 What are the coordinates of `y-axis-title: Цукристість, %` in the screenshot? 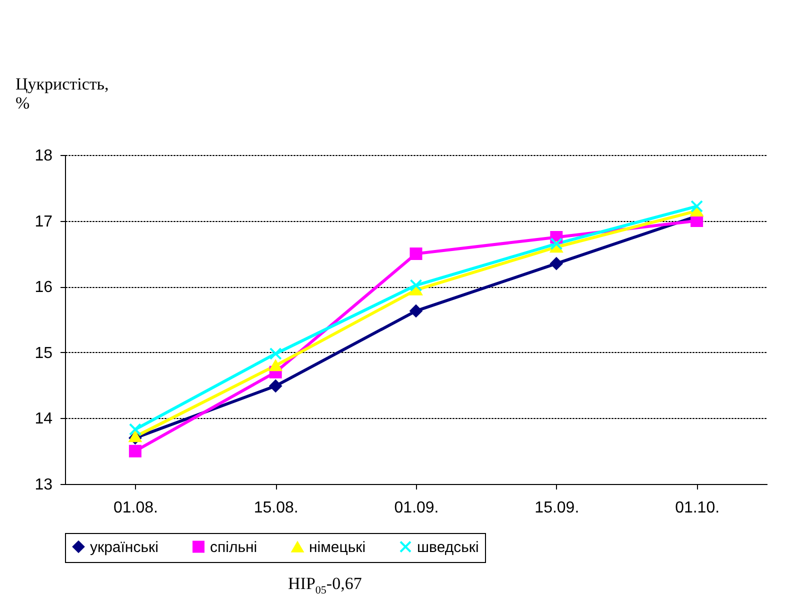 It's located at (62, 93).